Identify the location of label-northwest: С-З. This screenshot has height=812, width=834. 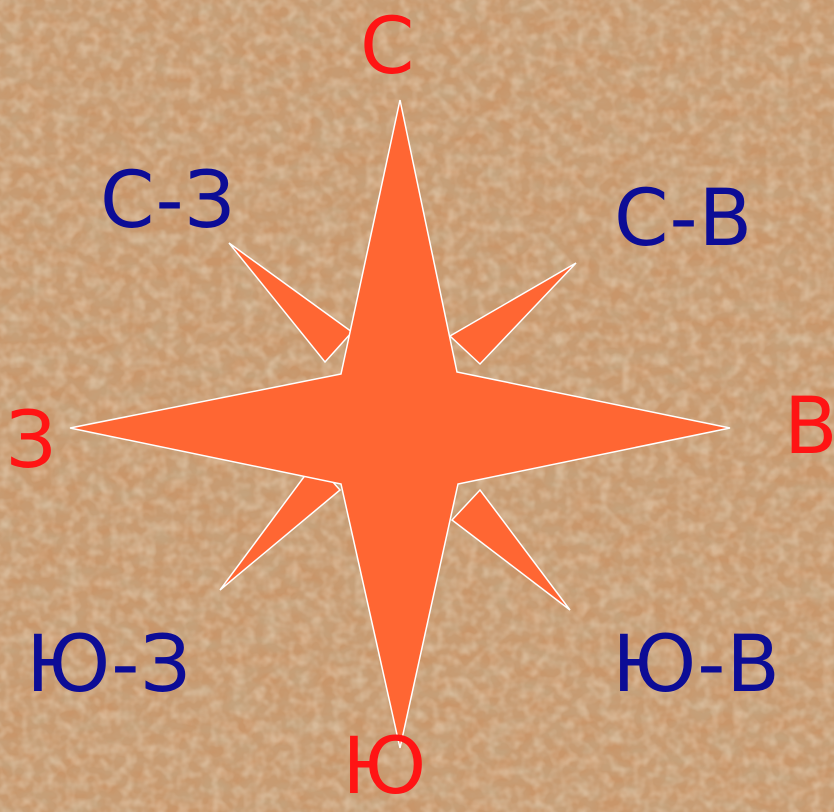
(168, 201).